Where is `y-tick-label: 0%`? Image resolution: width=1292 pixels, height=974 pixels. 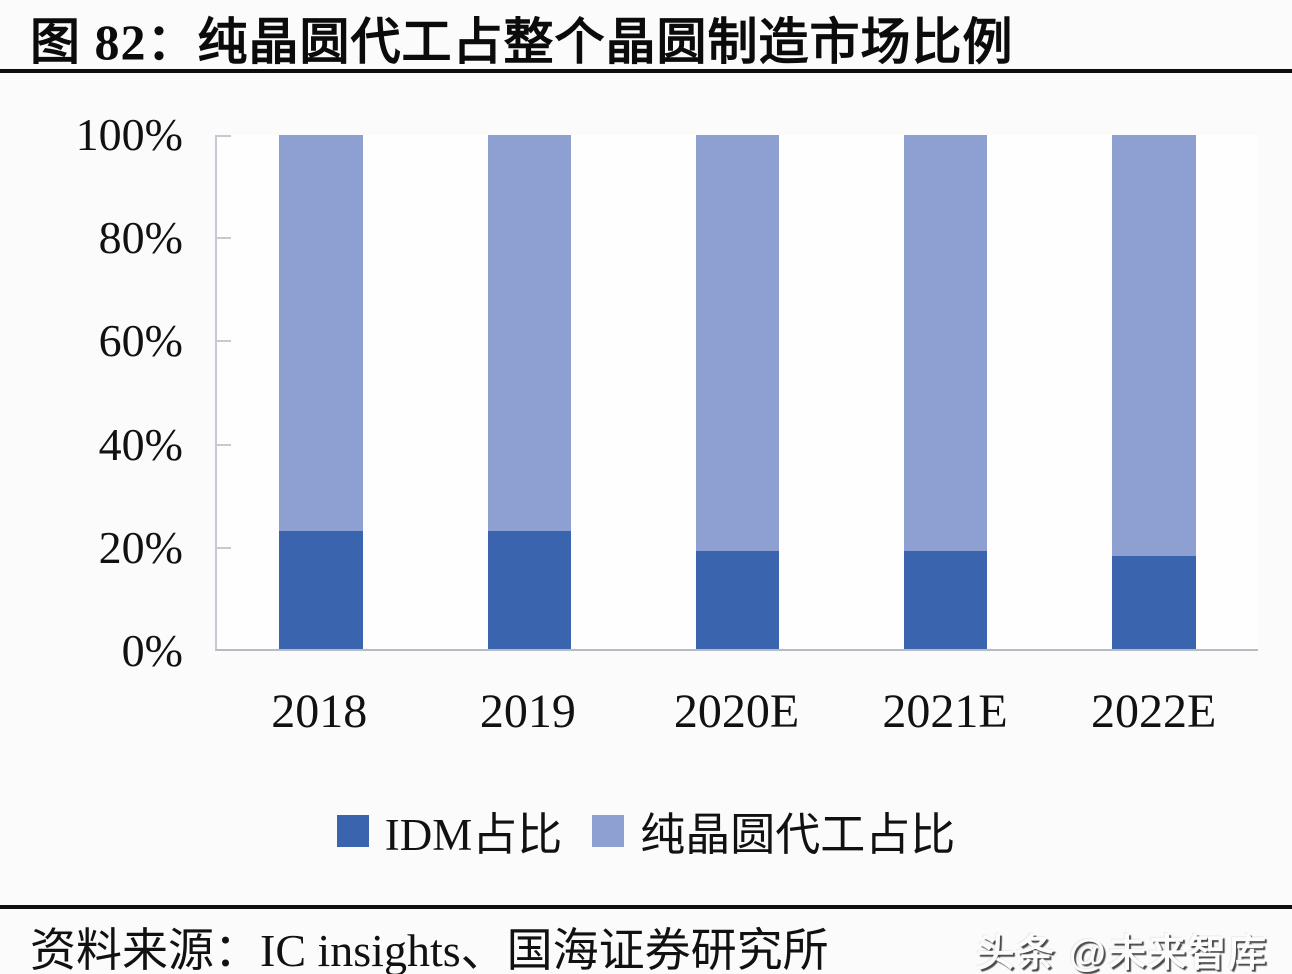 y-tick-label: 0% is located at coordinates (152, 650).